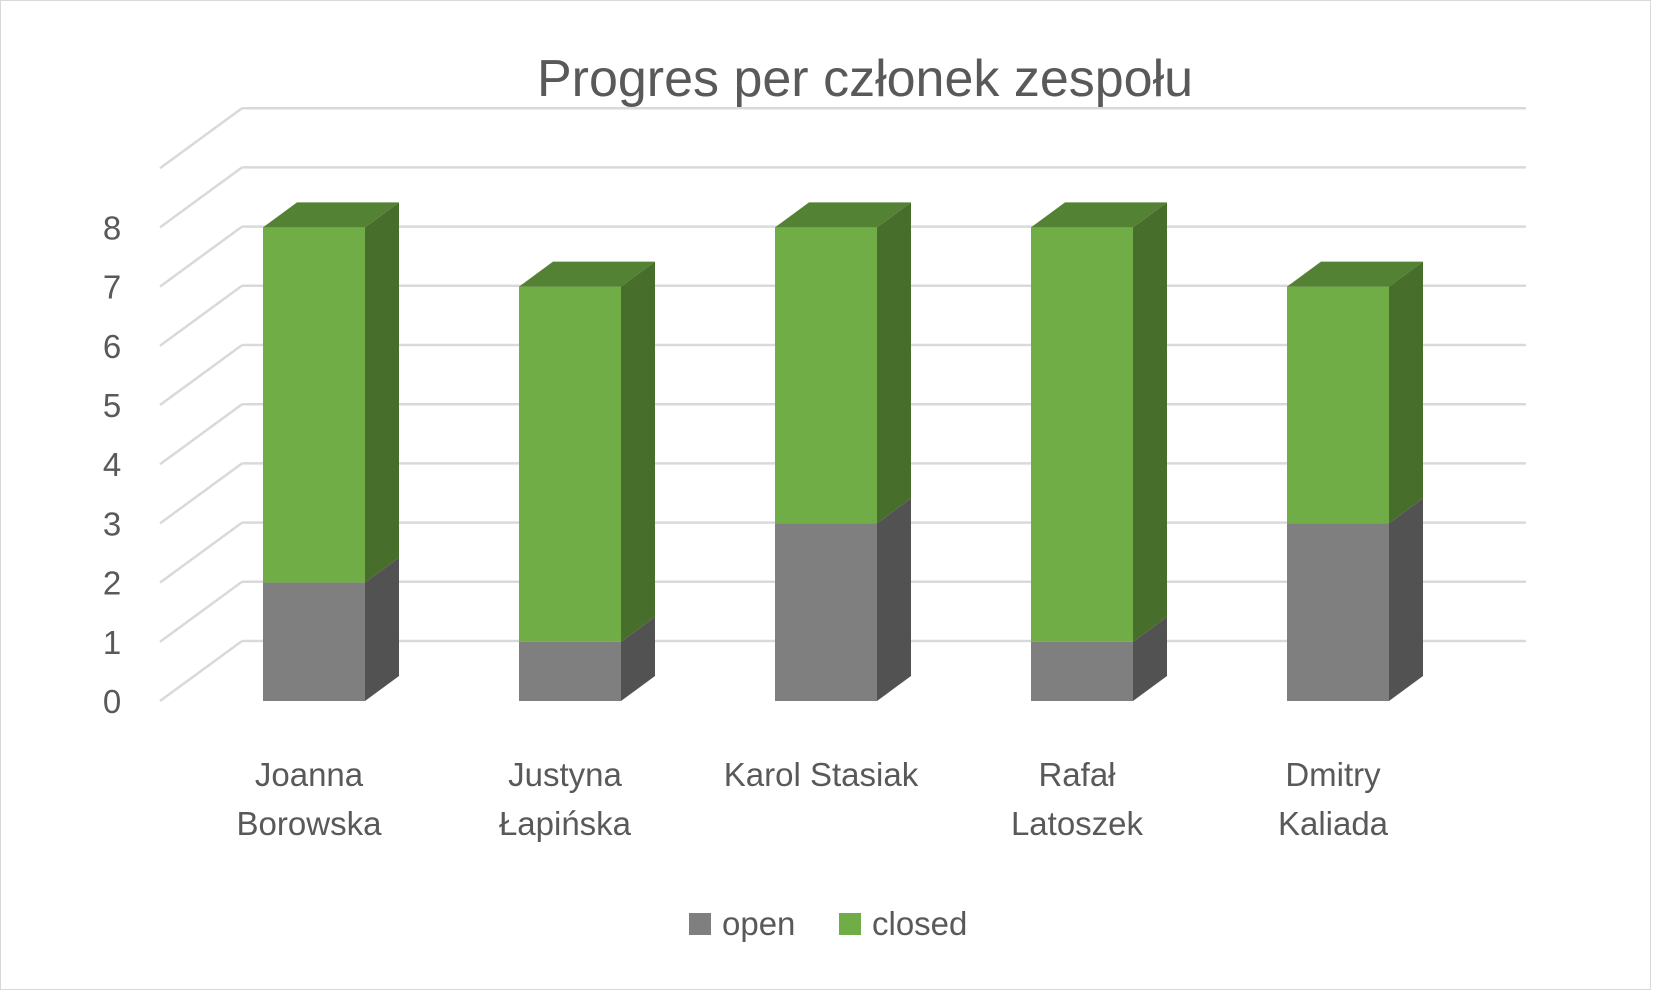 This screenshot has height=992, width=1653. What do you see at coordinates (865, 79) in the screenshot?
I see `chart-title: Progres per członek zespołu` at bounding box center [865, 79].